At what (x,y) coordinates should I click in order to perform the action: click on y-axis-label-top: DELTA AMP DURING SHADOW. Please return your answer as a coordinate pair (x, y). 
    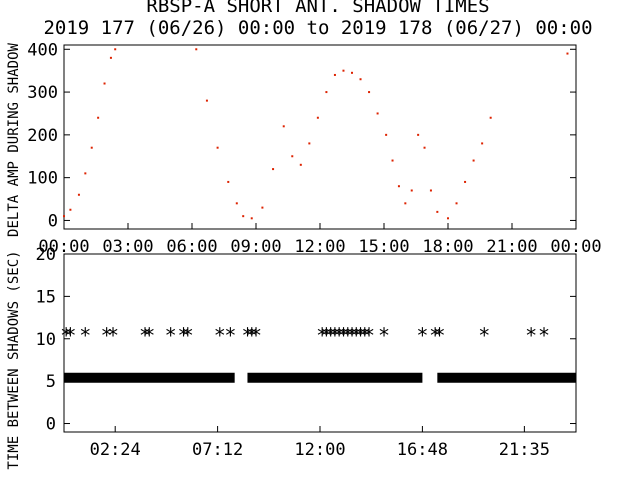
    Looking at the image, I should click on (14, 140).